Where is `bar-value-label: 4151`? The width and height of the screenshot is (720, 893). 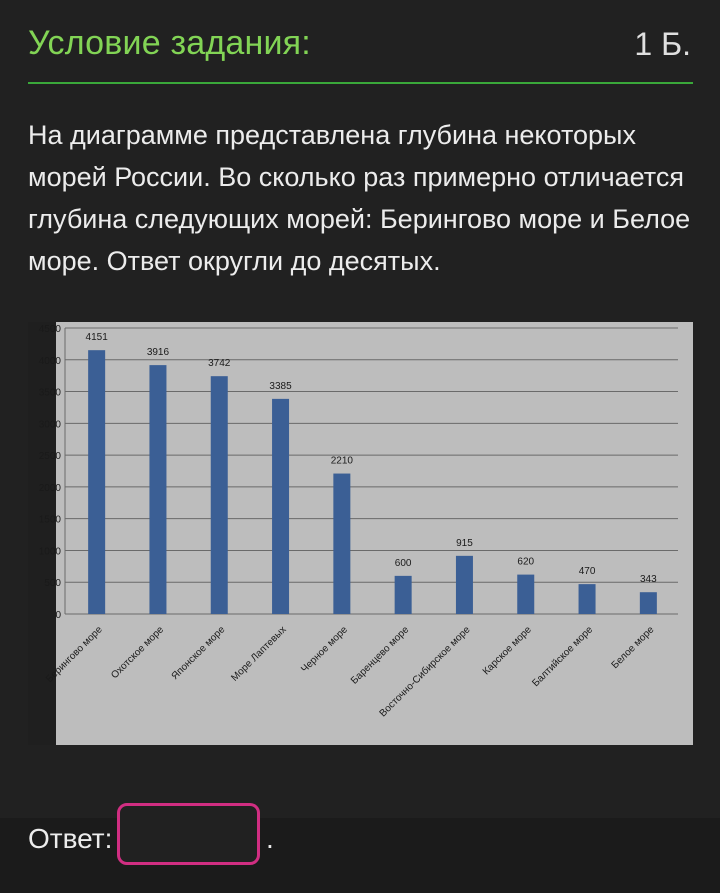 bar-value-label: 4151 is located at coordinates (97, 337).